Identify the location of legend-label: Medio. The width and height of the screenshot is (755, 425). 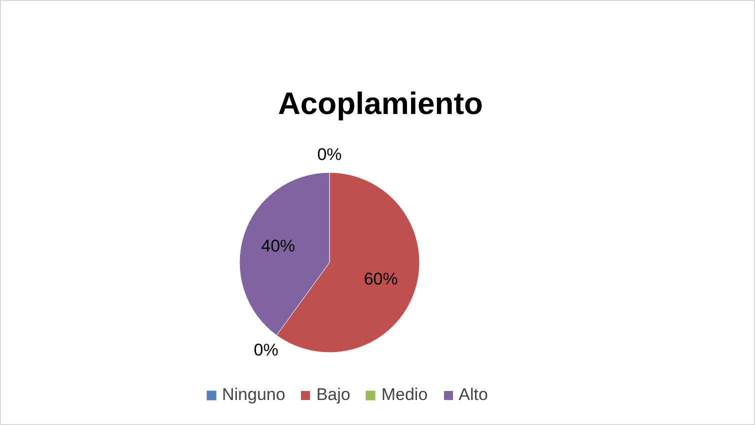
(404, 395).